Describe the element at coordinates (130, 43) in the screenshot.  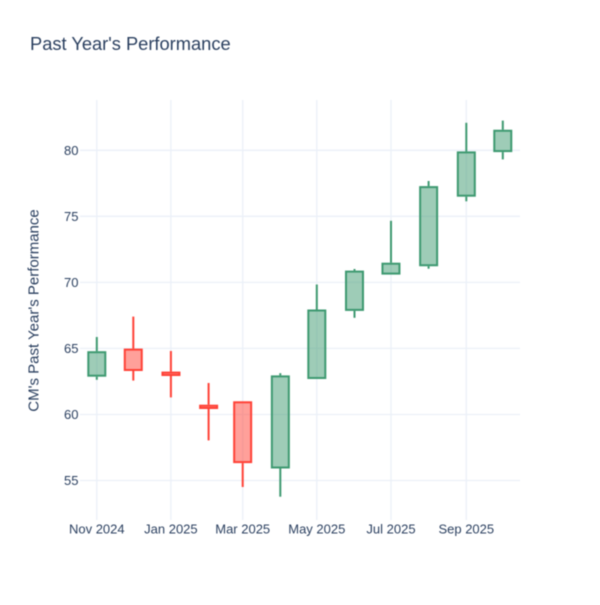
I see `svg-text: Past Year's Performance` at that location.